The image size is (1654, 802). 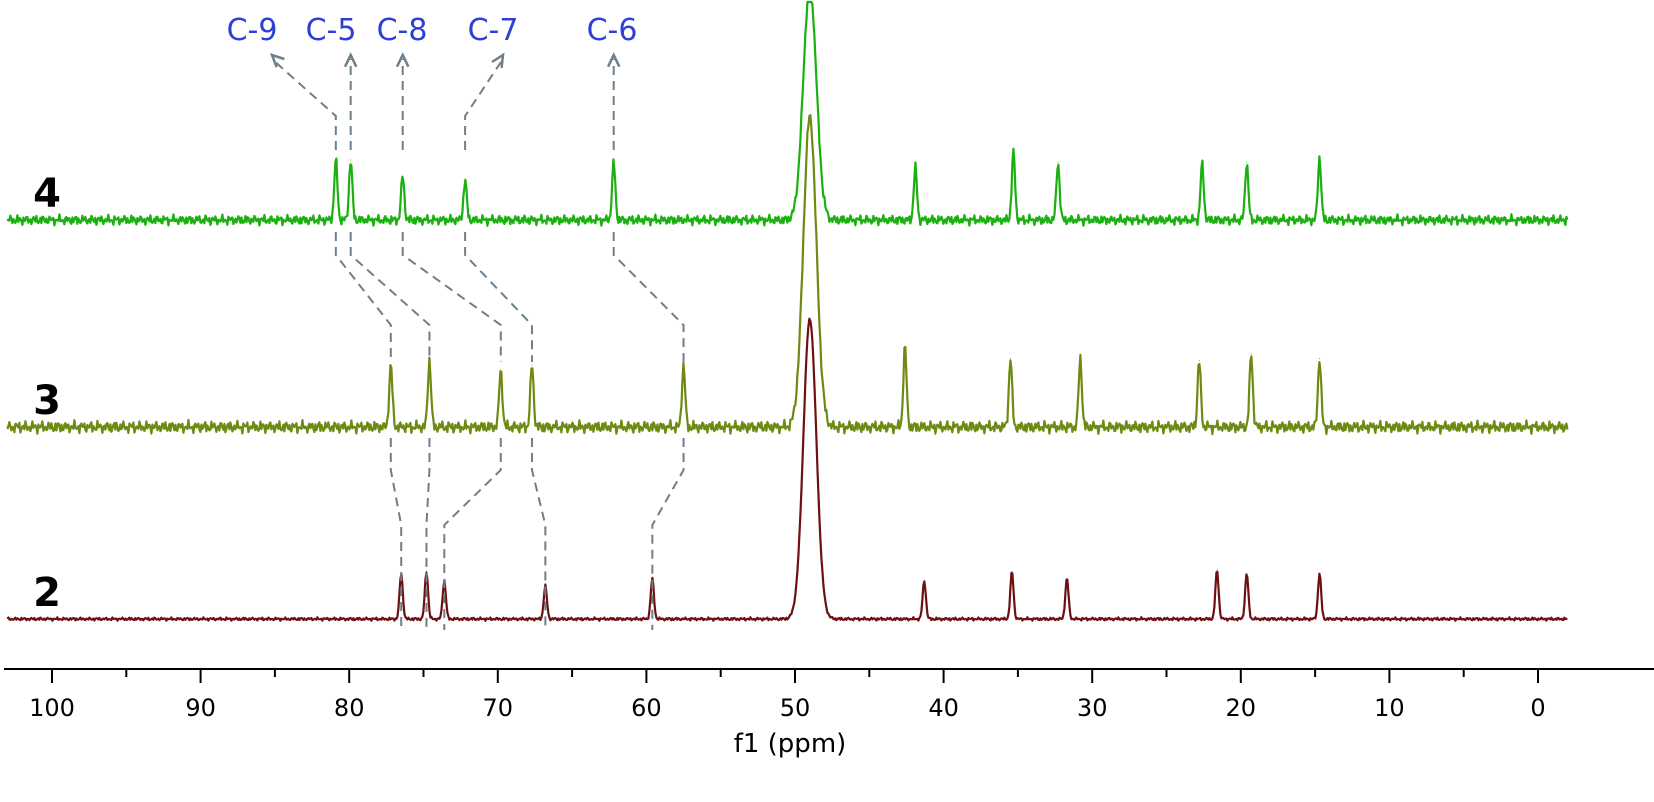 What do you see at coordinates (612, 30) in the screenshot?
I see `carbon-label-c-6: C-6` at bounding box center [612, 30].